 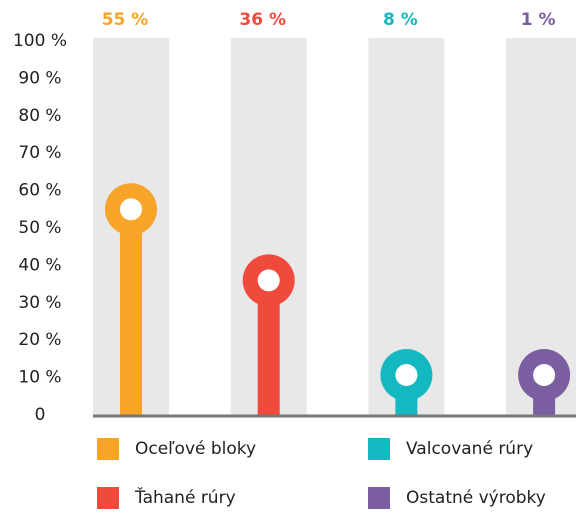 I want to click on y-tick-label: 100 %, so click(x=40, y=41).